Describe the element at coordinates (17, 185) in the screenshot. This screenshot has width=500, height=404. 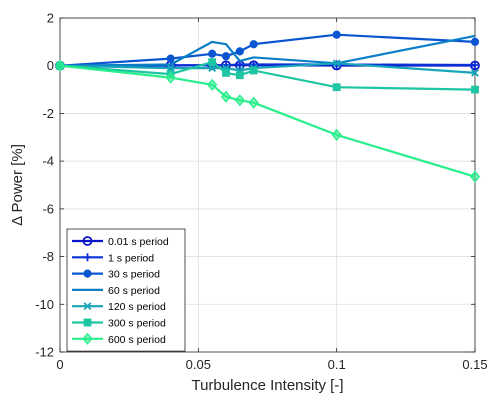
I see `y-axis-label: Δ Power [%]` at that location.